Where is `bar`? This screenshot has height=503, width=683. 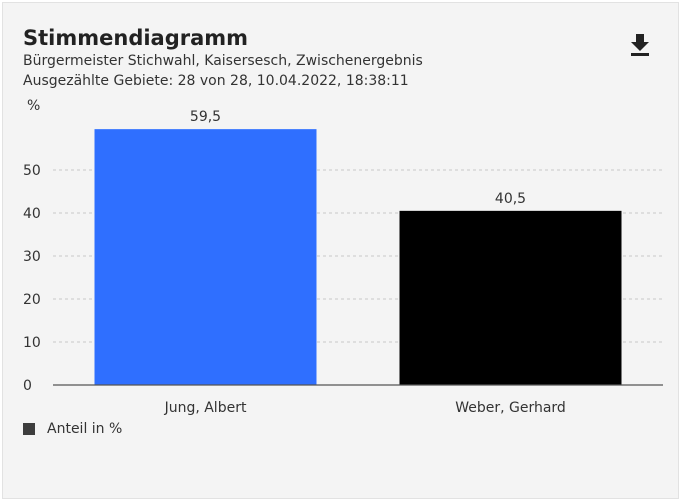 bar is located at coordinates (510, 297).